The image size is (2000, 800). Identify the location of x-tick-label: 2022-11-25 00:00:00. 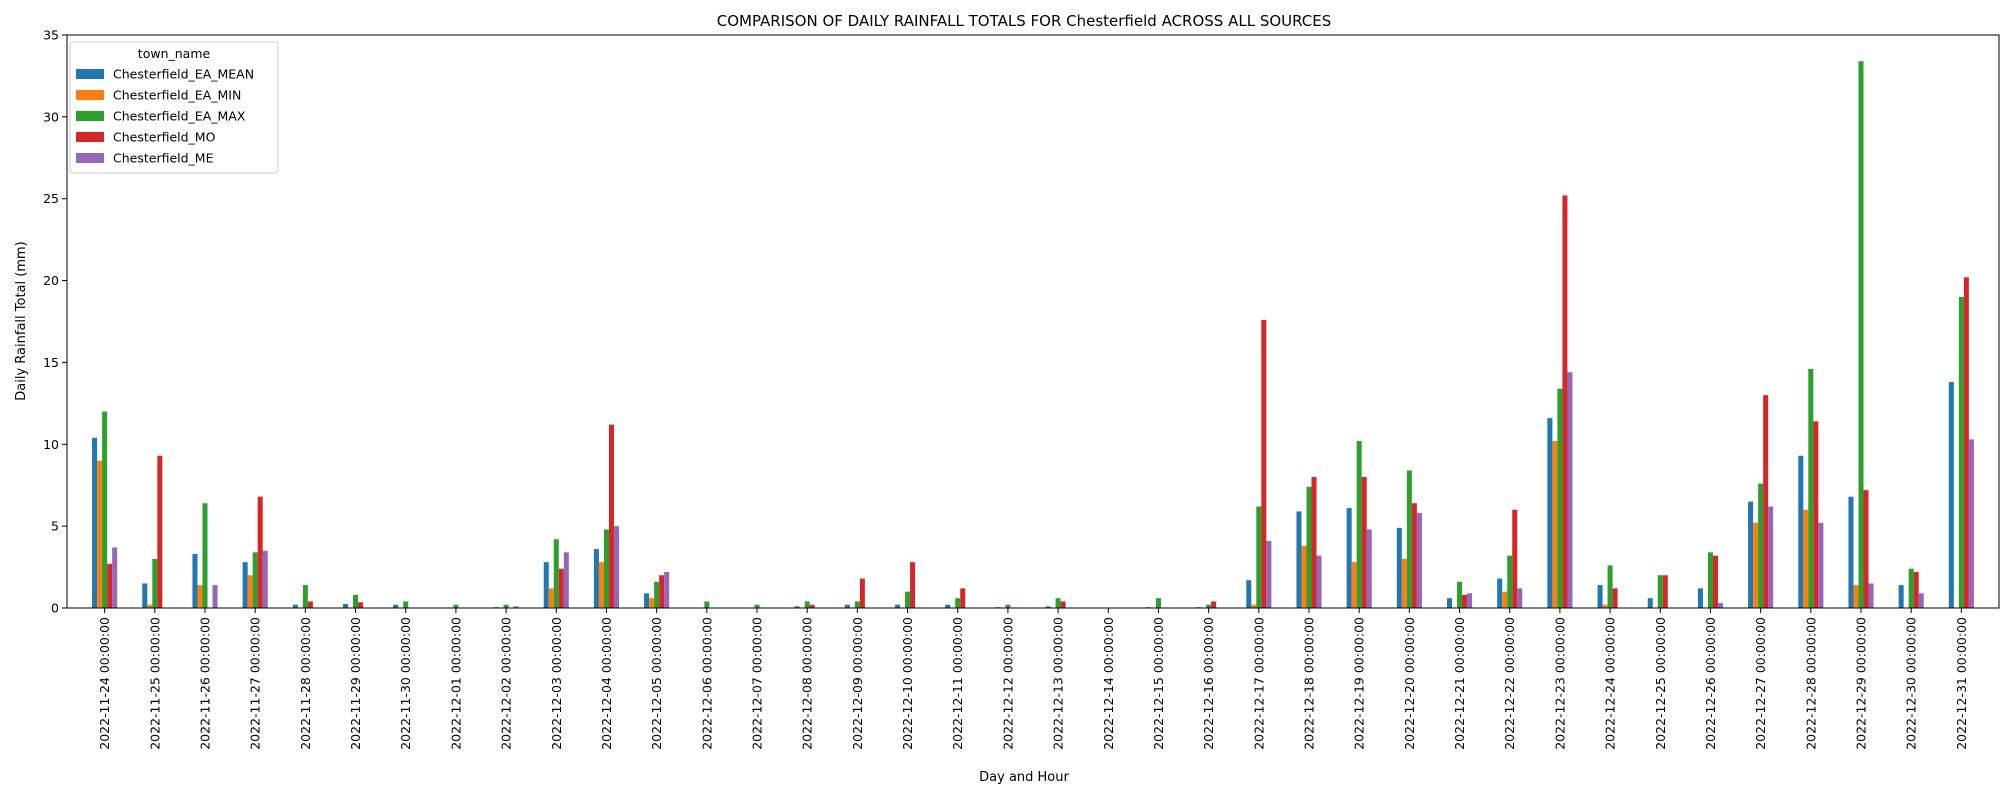
(154, 683).